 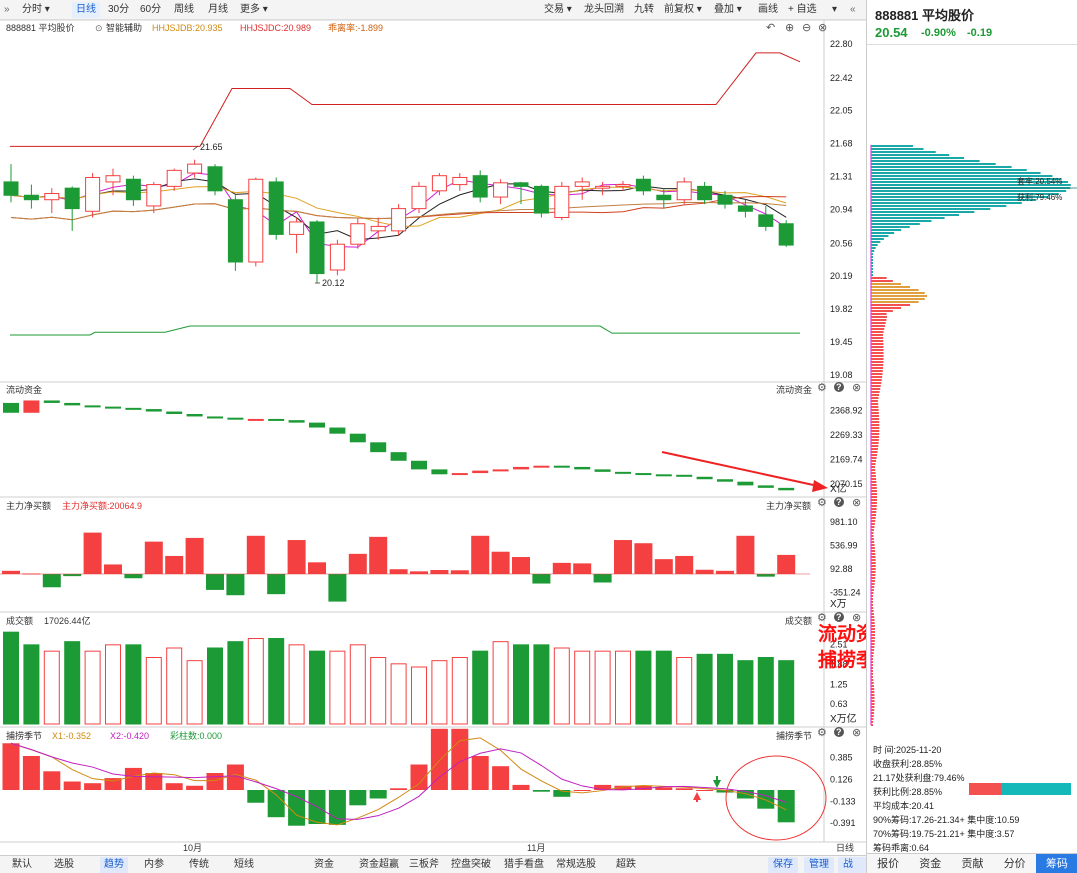 I want to click on undo-icon: ↶, so click(x=770, y=28).